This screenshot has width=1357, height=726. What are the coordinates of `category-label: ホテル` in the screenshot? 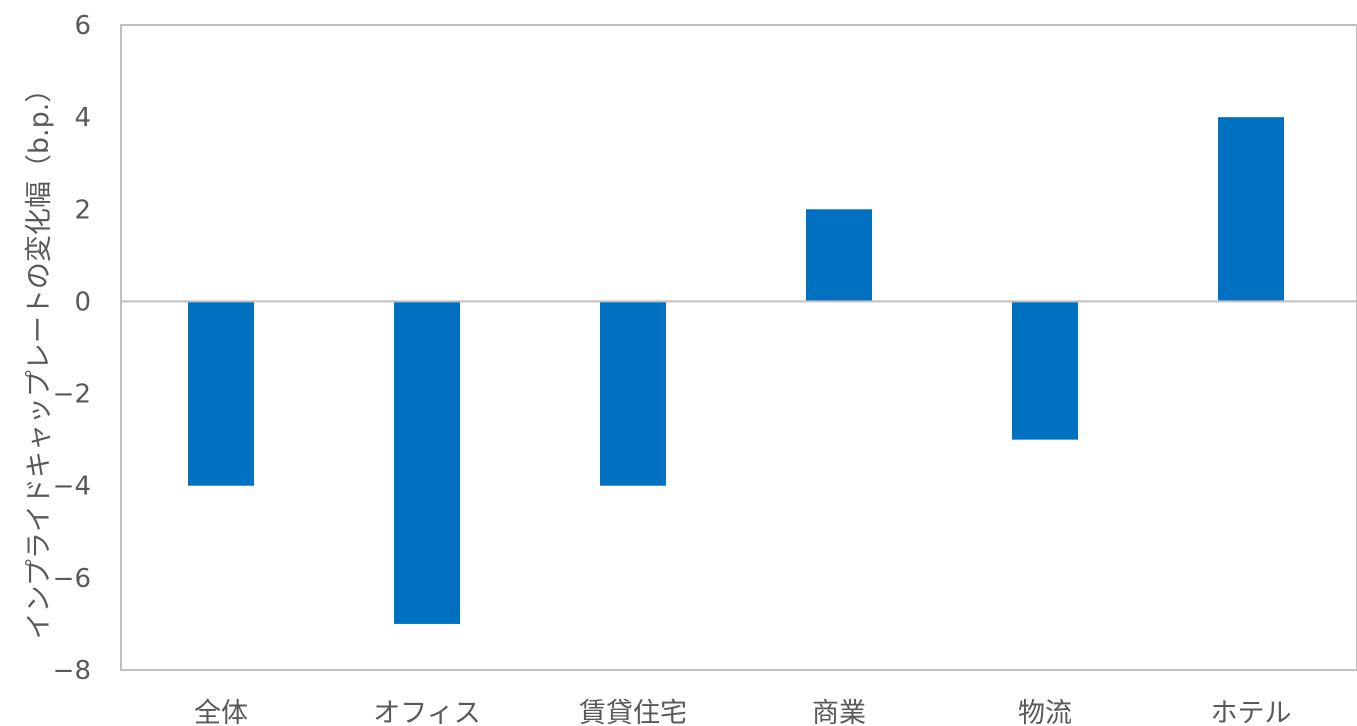 It's located at (1251, 712).